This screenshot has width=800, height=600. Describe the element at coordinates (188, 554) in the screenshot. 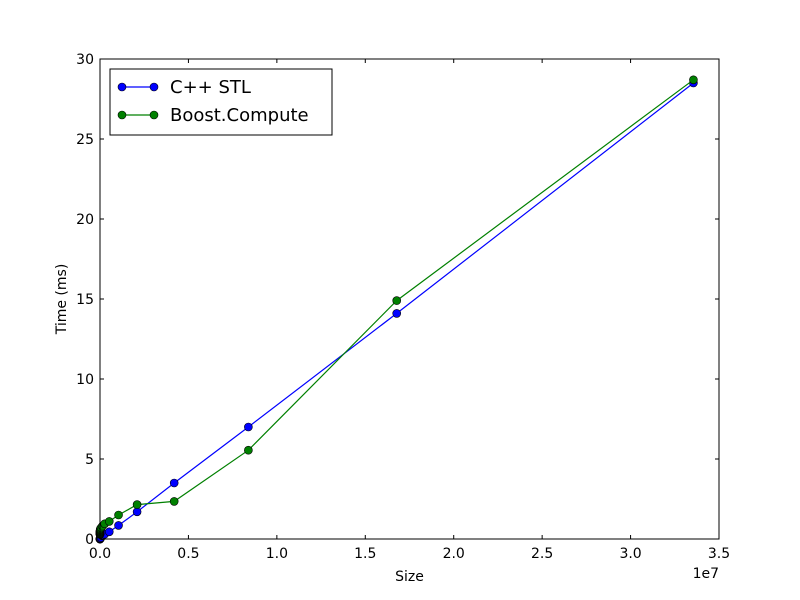

I see `x-tick-label: 0.5` at that location.